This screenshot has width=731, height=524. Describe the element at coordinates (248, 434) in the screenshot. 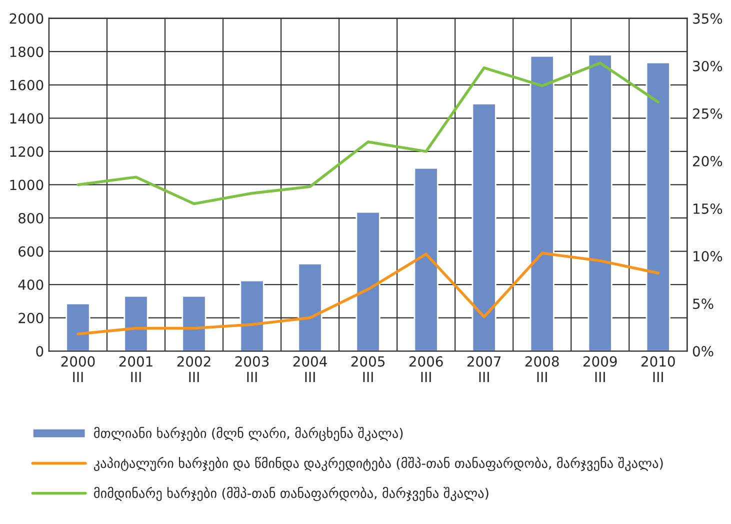

I see `legend-label: მთლიანი ხარჯები (მლნ ლარი, მარცხენა შკალა)` at that location.